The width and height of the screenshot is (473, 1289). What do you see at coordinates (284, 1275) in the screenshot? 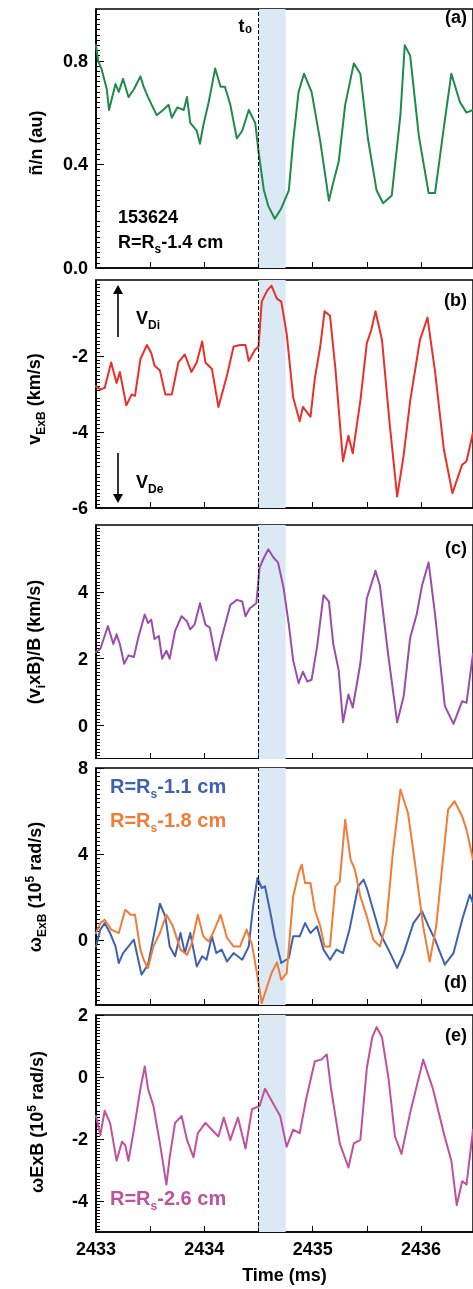
I see `x-axis-title: Time (ms)` at bounding box center [284, 1275].